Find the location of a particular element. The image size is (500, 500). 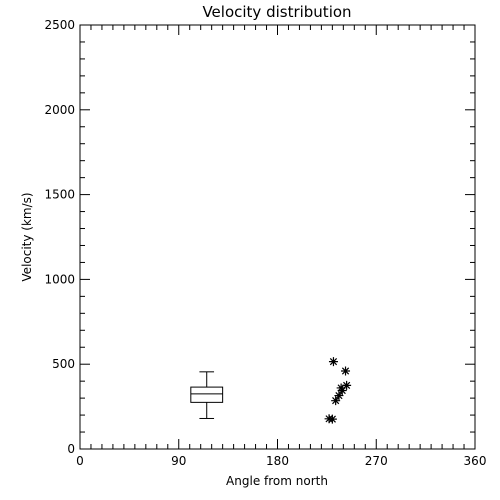

x-tick-label: 270 is located at coordinates (376, 461).